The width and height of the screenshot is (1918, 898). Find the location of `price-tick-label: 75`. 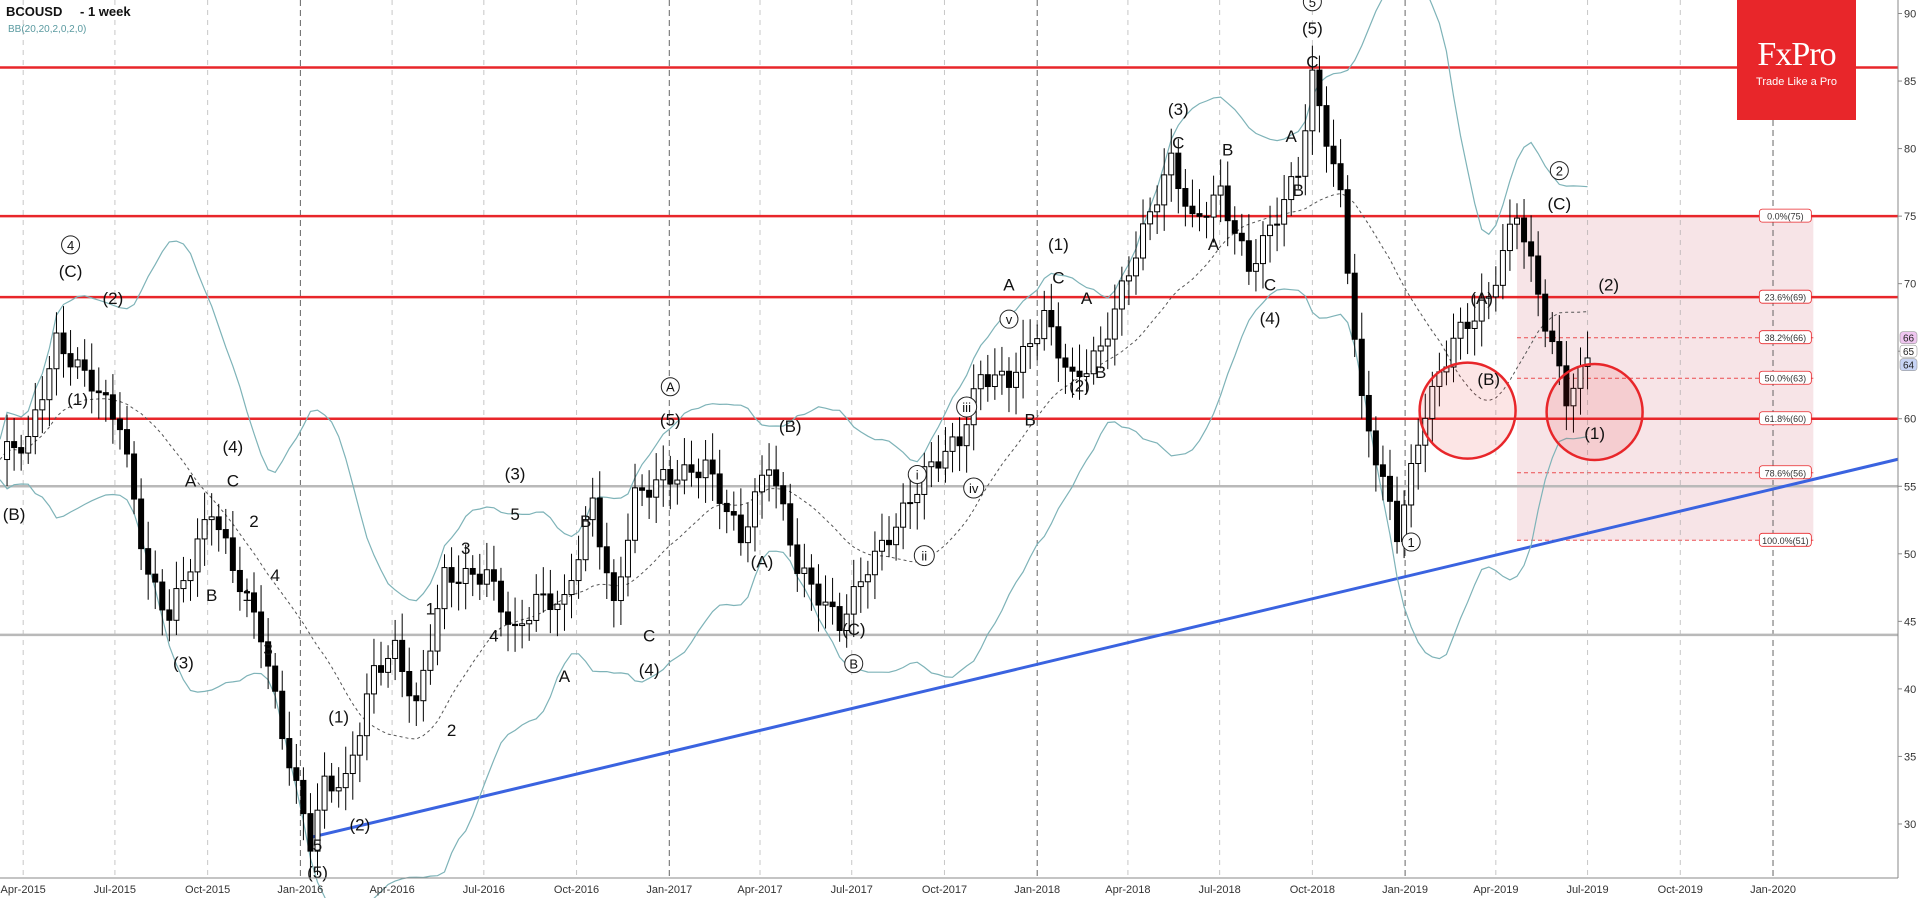

price-tick-label: 75 is located at coordinates (1910, 217).